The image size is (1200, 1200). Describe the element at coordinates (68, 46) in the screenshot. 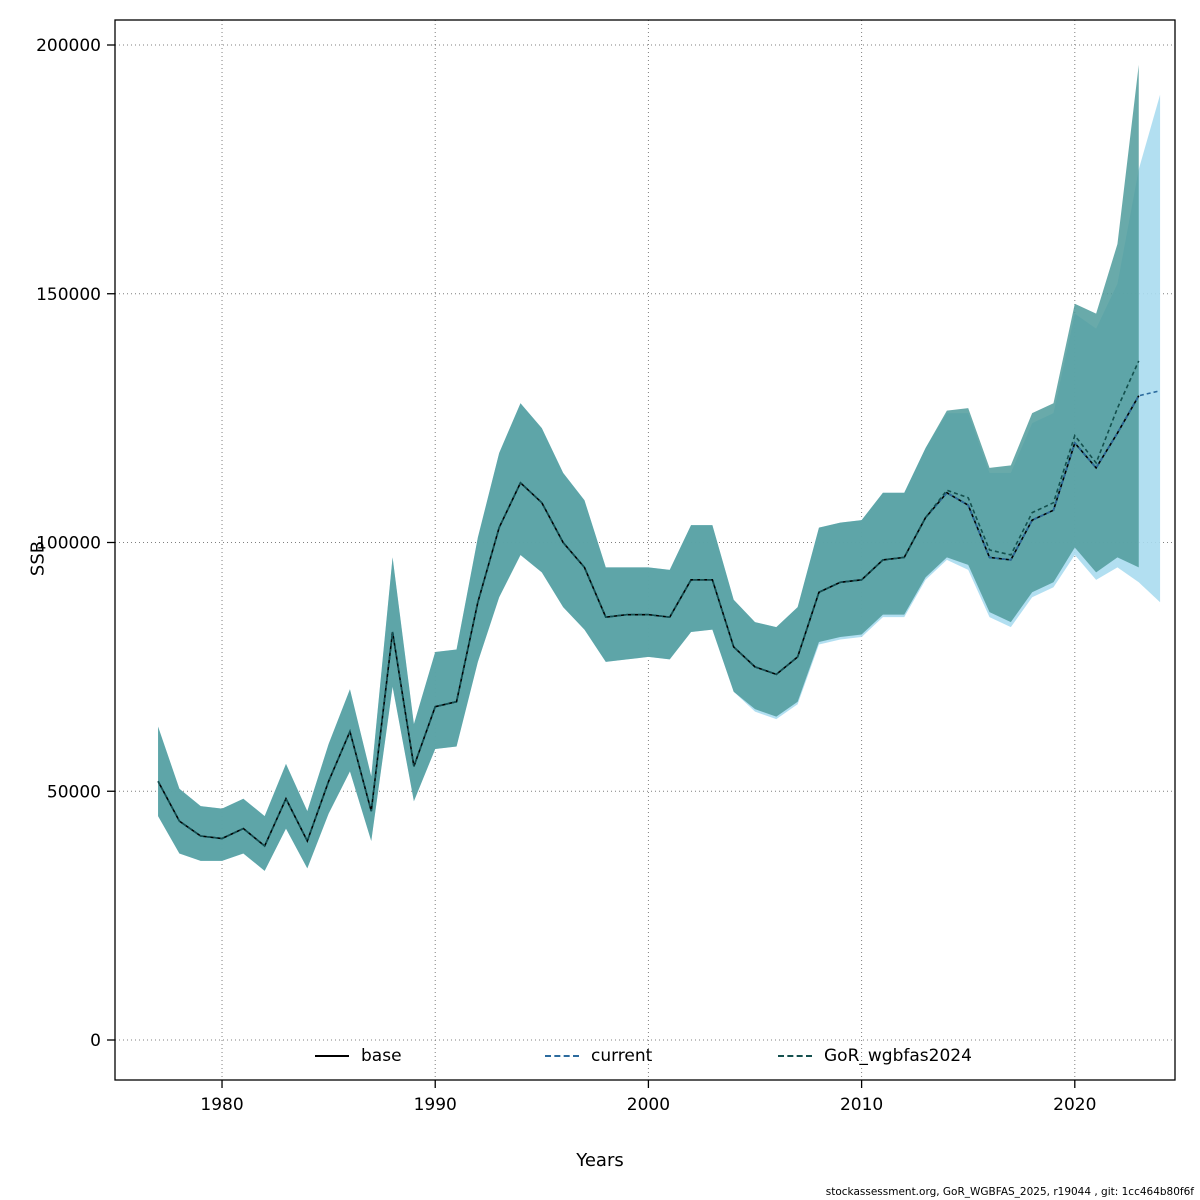

I see `y-tick-label: 200000` at that location.